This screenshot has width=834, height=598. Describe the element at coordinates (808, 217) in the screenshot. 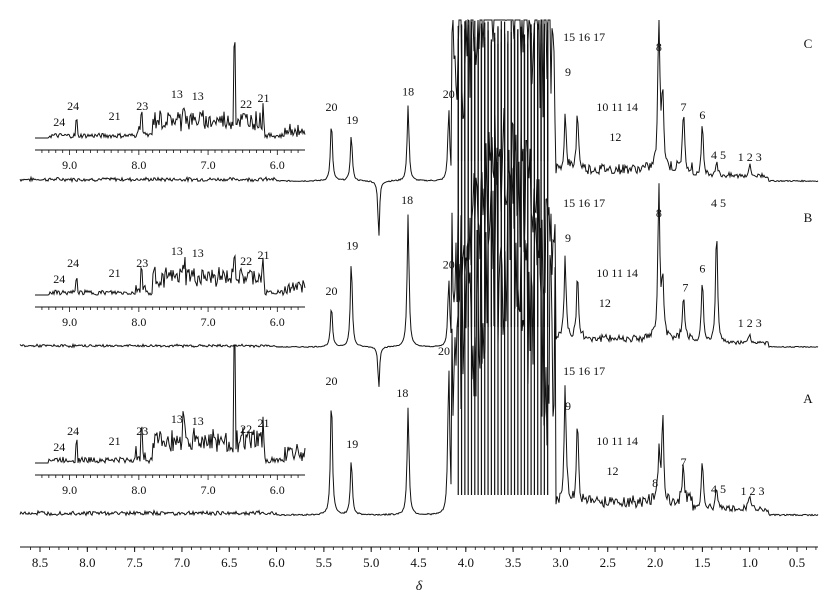

I see `spectrum-tag: B` at that location.